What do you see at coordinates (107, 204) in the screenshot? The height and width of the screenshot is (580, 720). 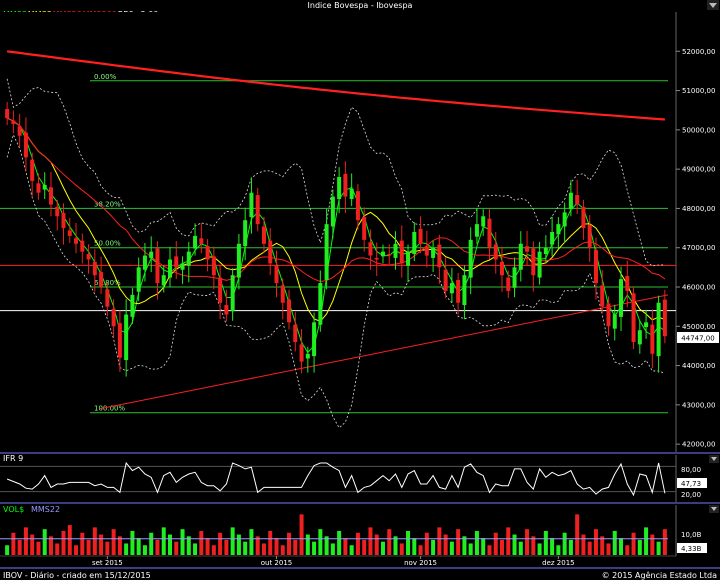 I see `fib-label-1: 38.20%` at bounding box center [107, 204].